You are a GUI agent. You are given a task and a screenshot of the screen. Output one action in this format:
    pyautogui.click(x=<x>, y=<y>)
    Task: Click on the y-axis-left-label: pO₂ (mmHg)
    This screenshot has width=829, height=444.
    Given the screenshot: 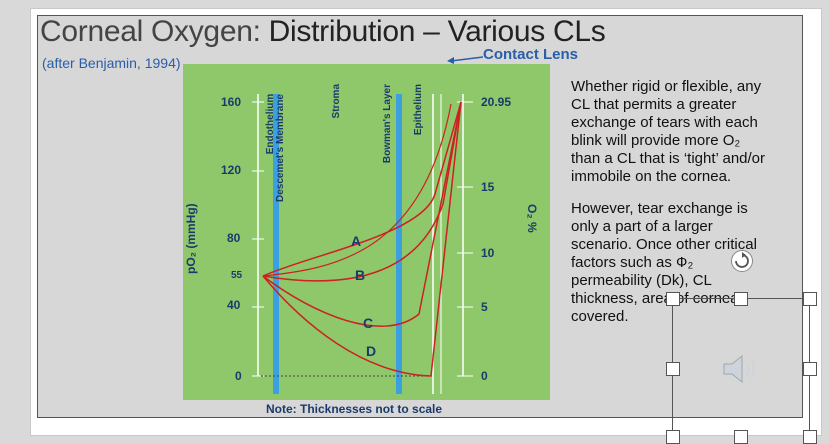 What is the action you would take?
    pyautogui.click(x=191, y=238)
    